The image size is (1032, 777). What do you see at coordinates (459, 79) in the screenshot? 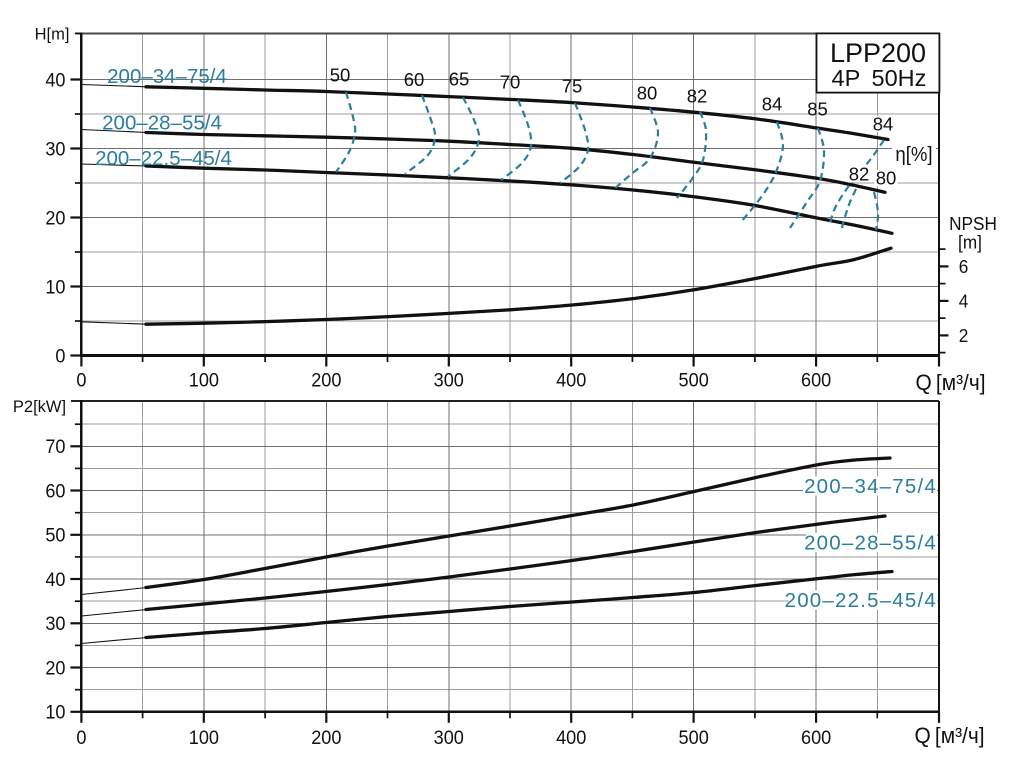
I see `svg-text: 65` at bounding box center [459, 79].